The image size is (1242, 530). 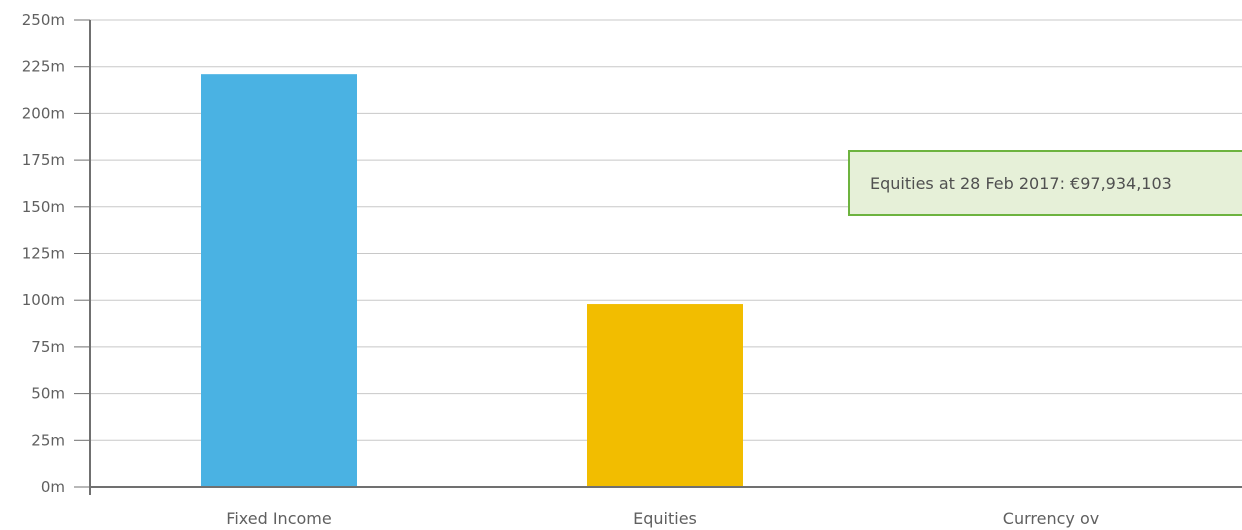 I want to click on y-axis-tick-label: 75m, so click(x=48, y=347).